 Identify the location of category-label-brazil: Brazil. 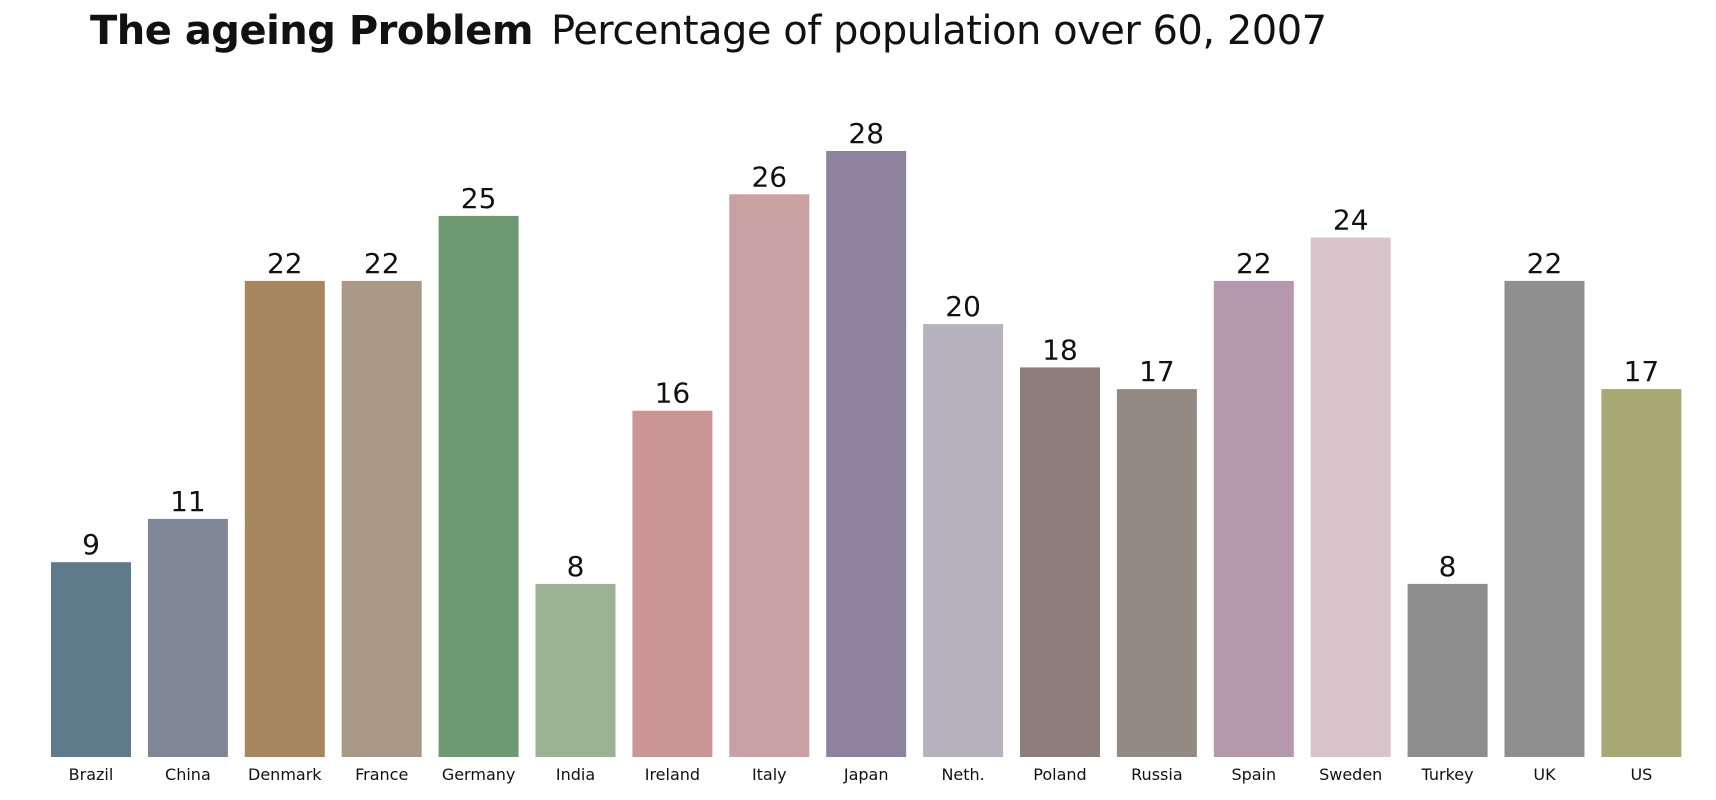
(91, 774).